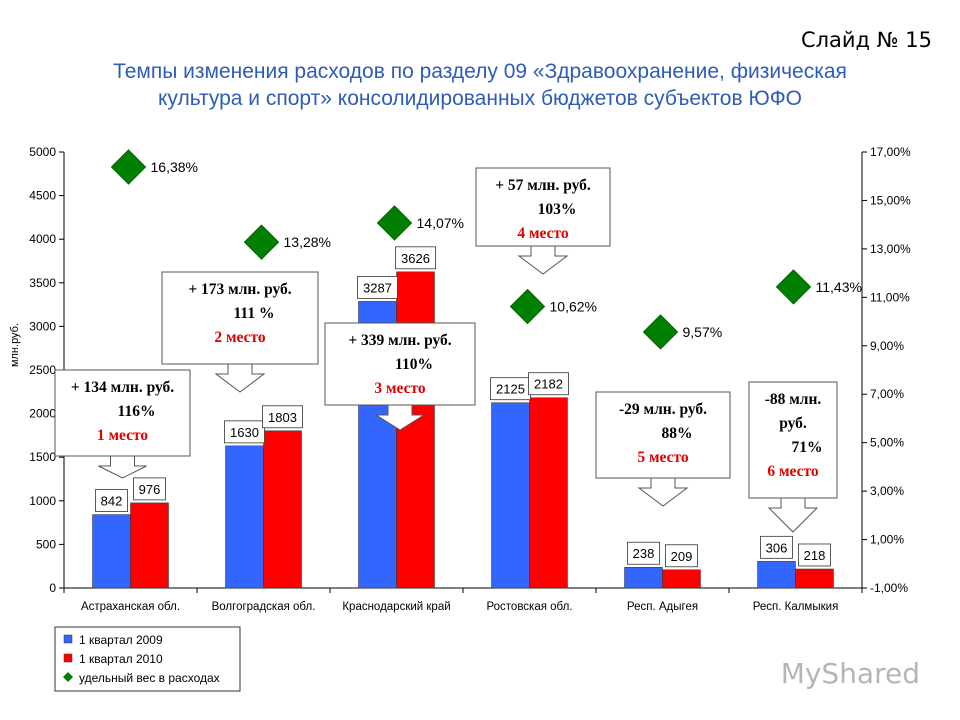  I want to click on callout-text: руб., so click(793, 423).